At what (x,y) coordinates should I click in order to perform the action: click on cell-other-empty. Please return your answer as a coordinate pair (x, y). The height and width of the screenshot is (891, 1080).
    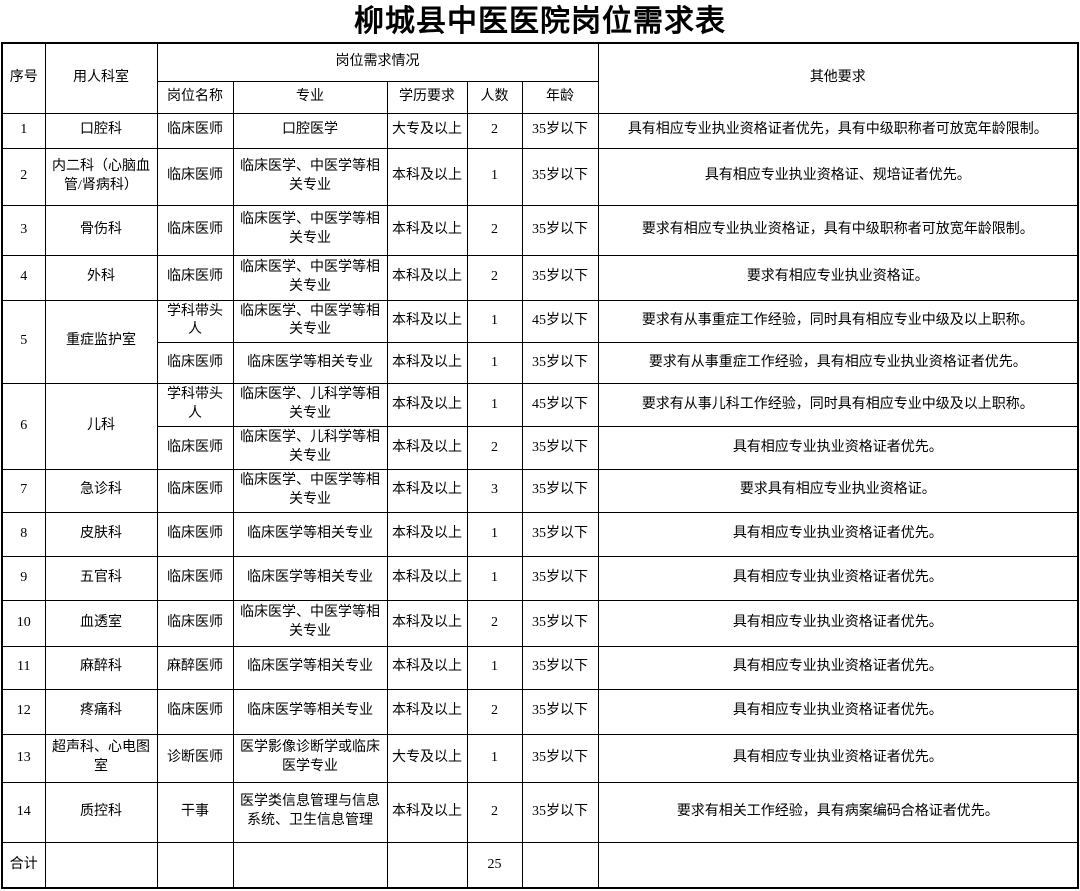
    Looking at the image, I should click on (838, 865).